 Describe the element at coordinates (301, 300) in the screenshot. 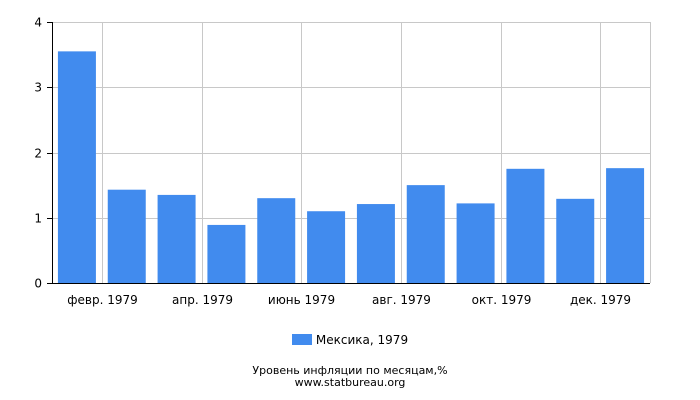

I see `x-tick-label: июнь 1979` at that location.